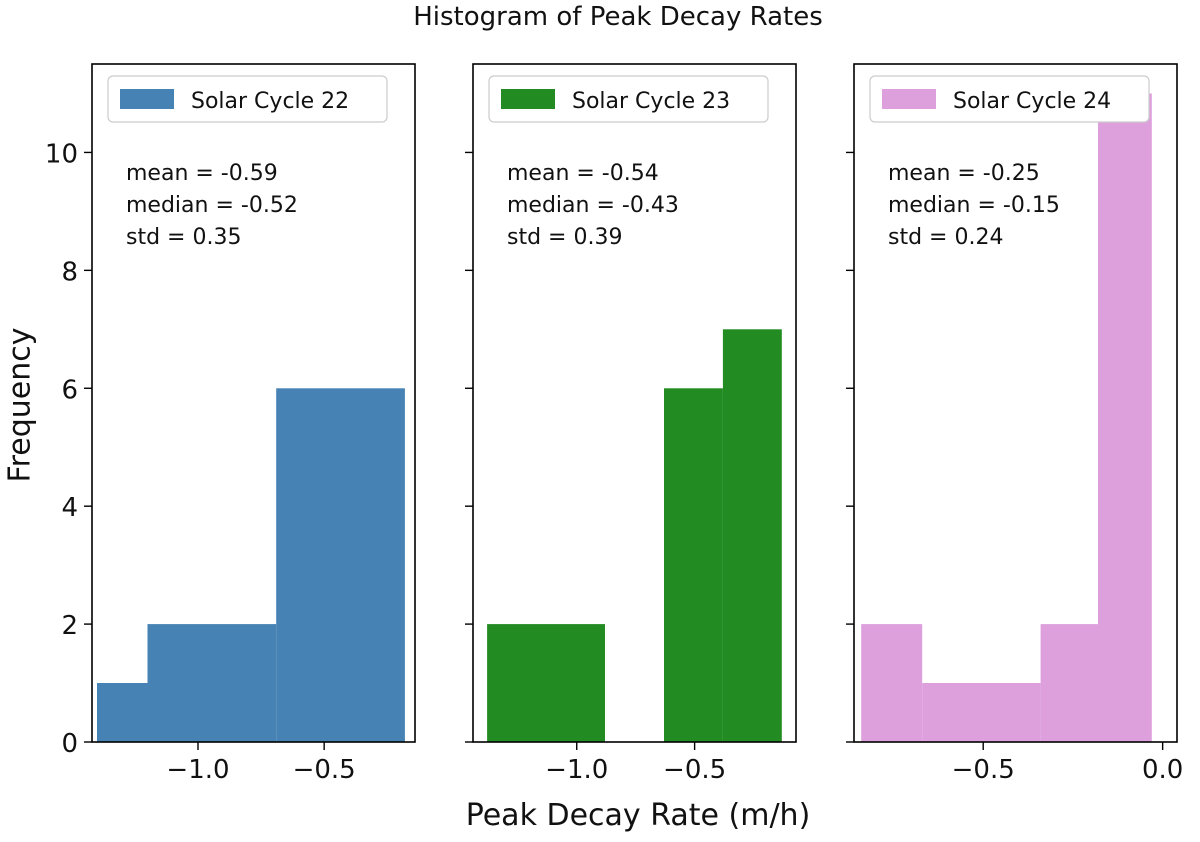  I want to click on x-axis-label: Peak Decay Rate (m/h), so click(638, 815).